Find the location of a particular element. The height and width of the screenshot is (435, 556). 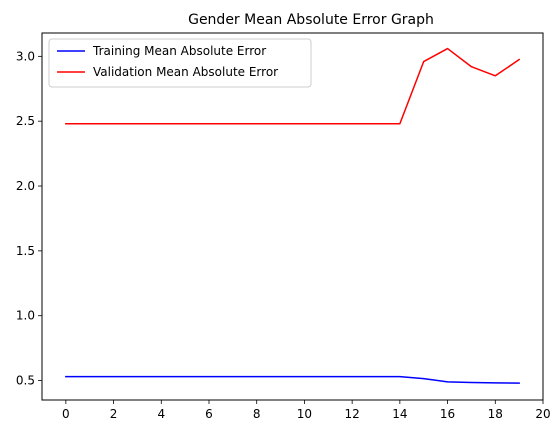

chart-title: Gender Mean Absolute Error Graph is located at coordinates (311, 20).